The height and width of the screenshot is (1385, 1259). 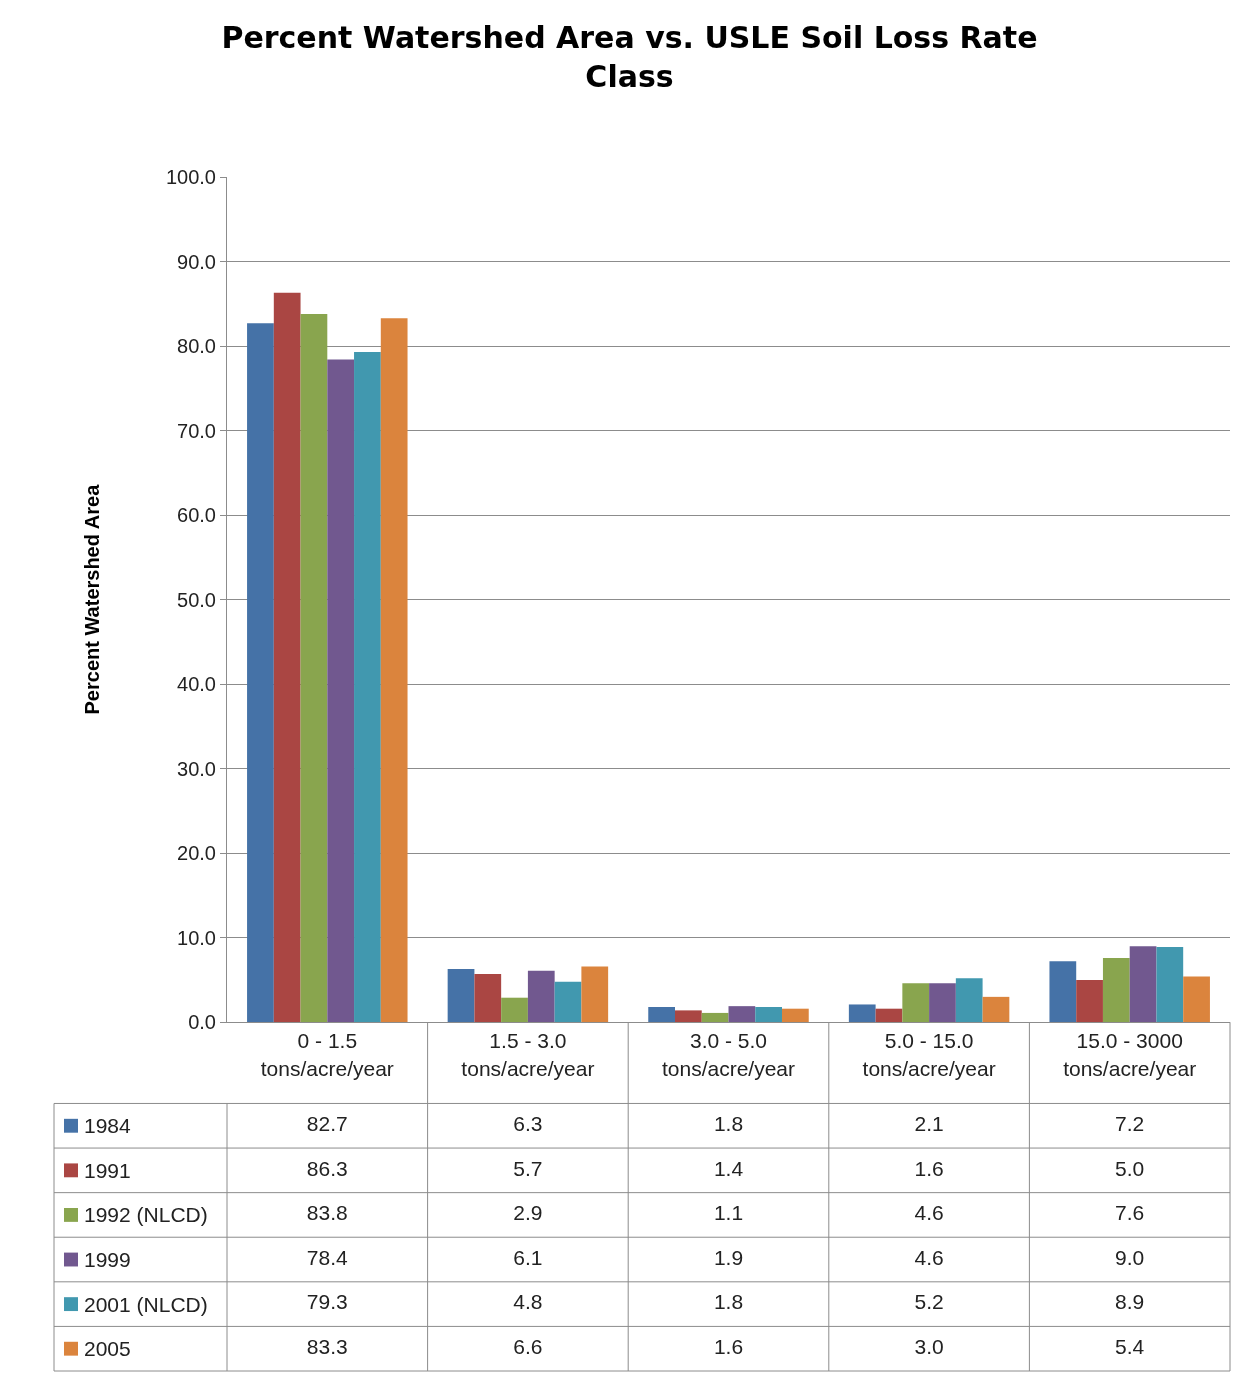 I want to click on data-label: 6.6, so click(x=528, y=1346).